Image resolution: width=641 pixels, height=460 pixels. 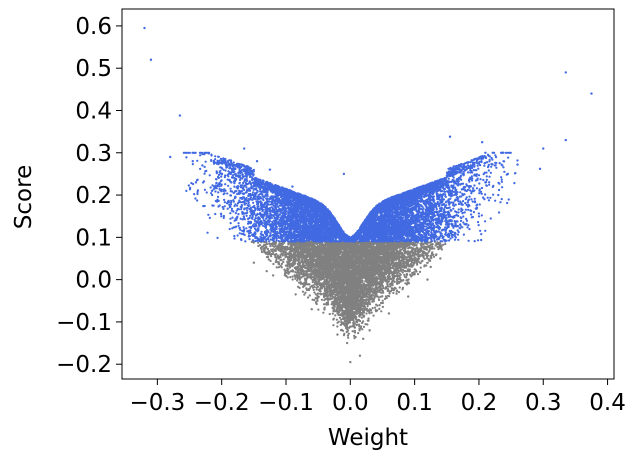 I want to click on x-axis: −0.3 −0.2 −0.1 0.0 0.1 0.2 0.3 0.4, so click(x=377, y=397).